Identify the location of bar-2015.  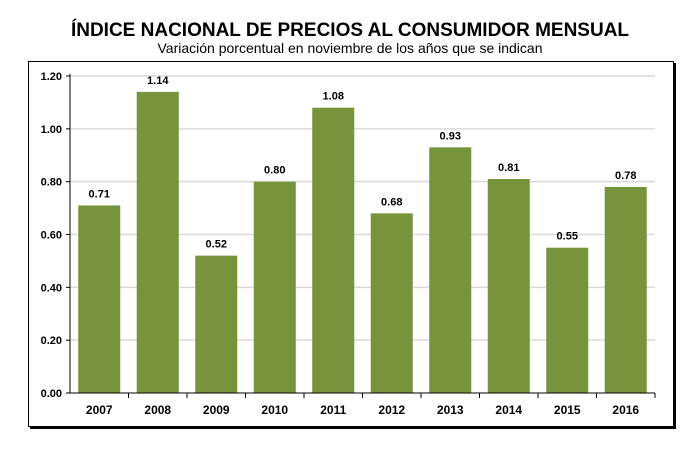
(567, 320).